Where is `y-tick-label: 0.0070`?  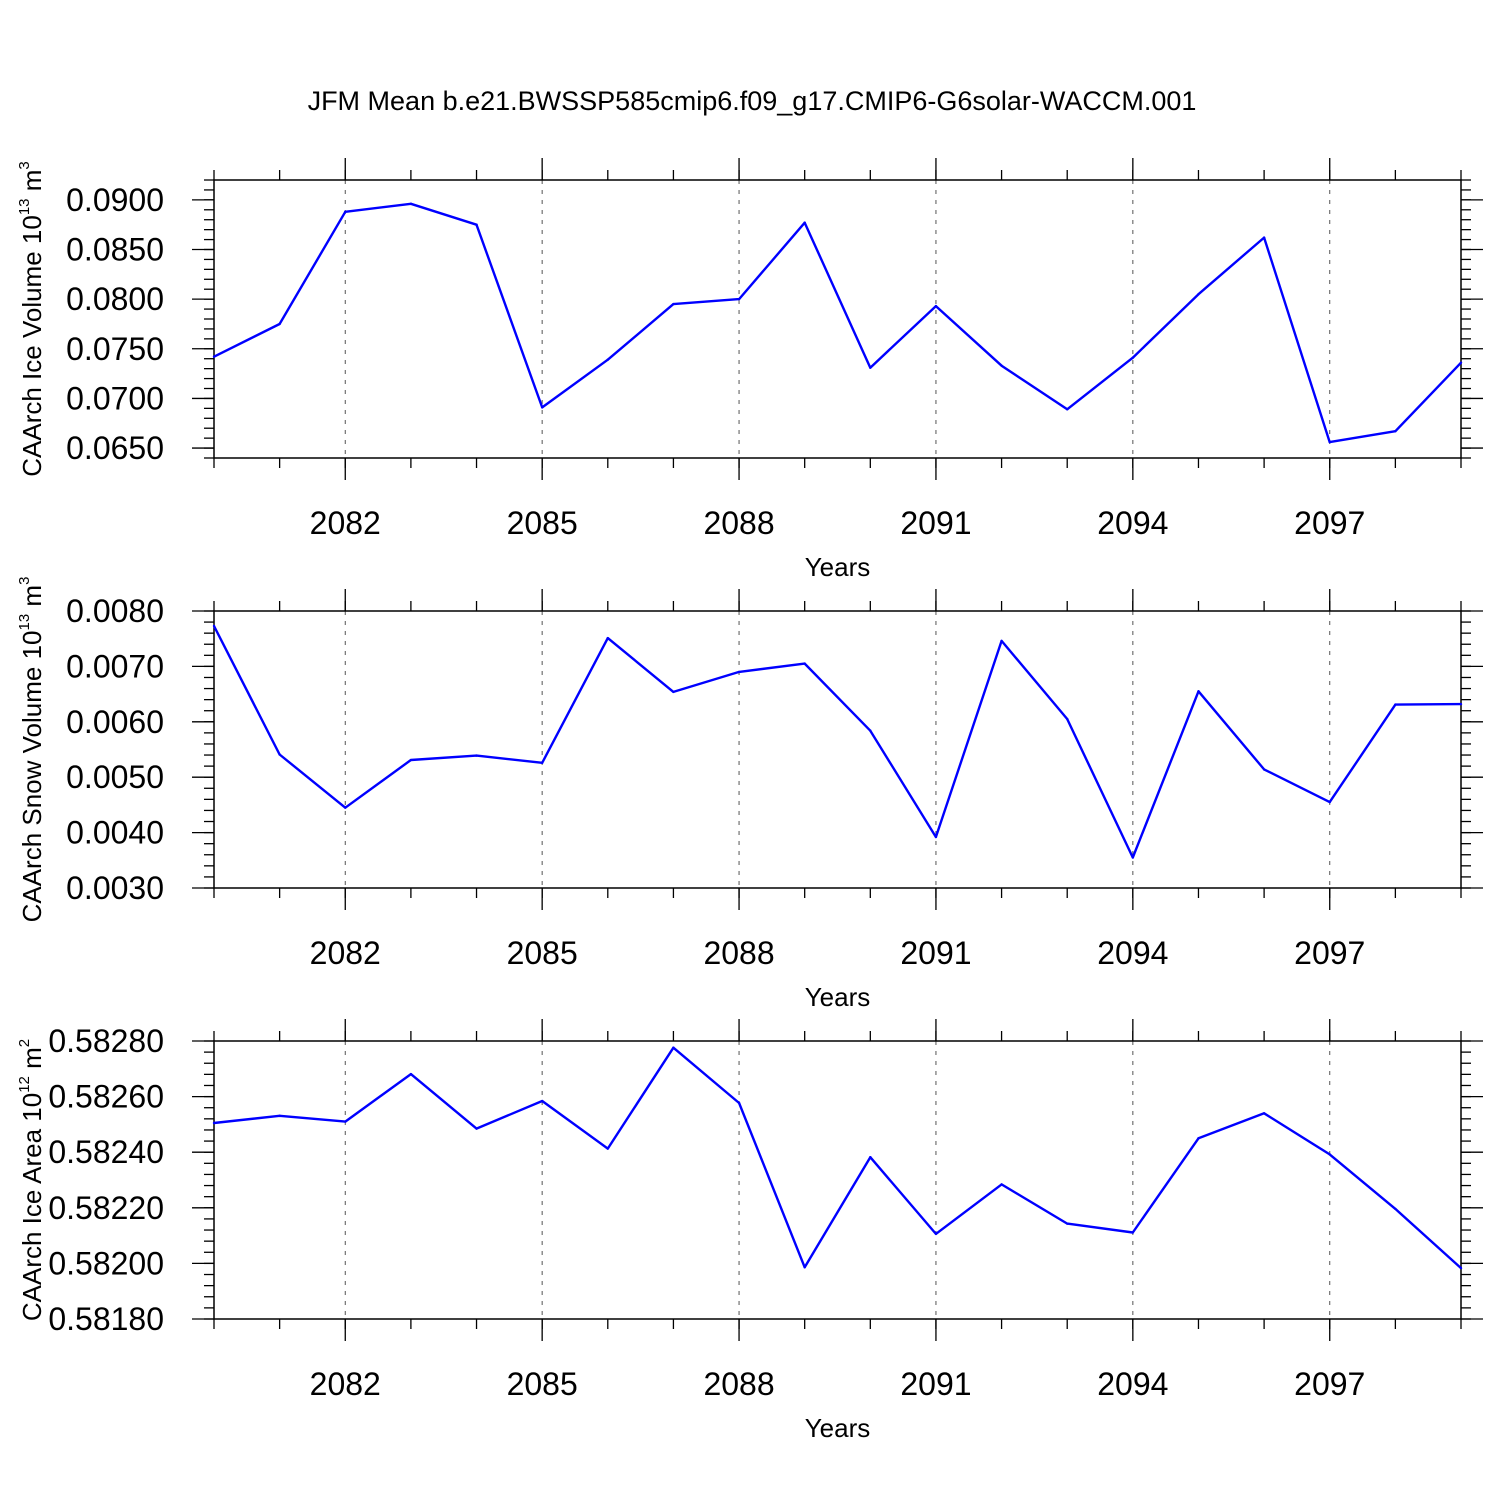
y-tick-label: 0.0070 is located at coordinates (115, 666).